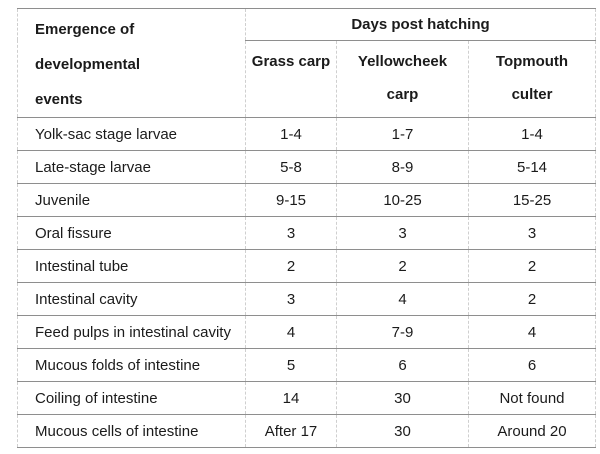  Describe the element at coordinates (131, 63) in the screenshot. I see `corner-header-emergence-of-developmental-events: Emergence of developmental events` at that location.